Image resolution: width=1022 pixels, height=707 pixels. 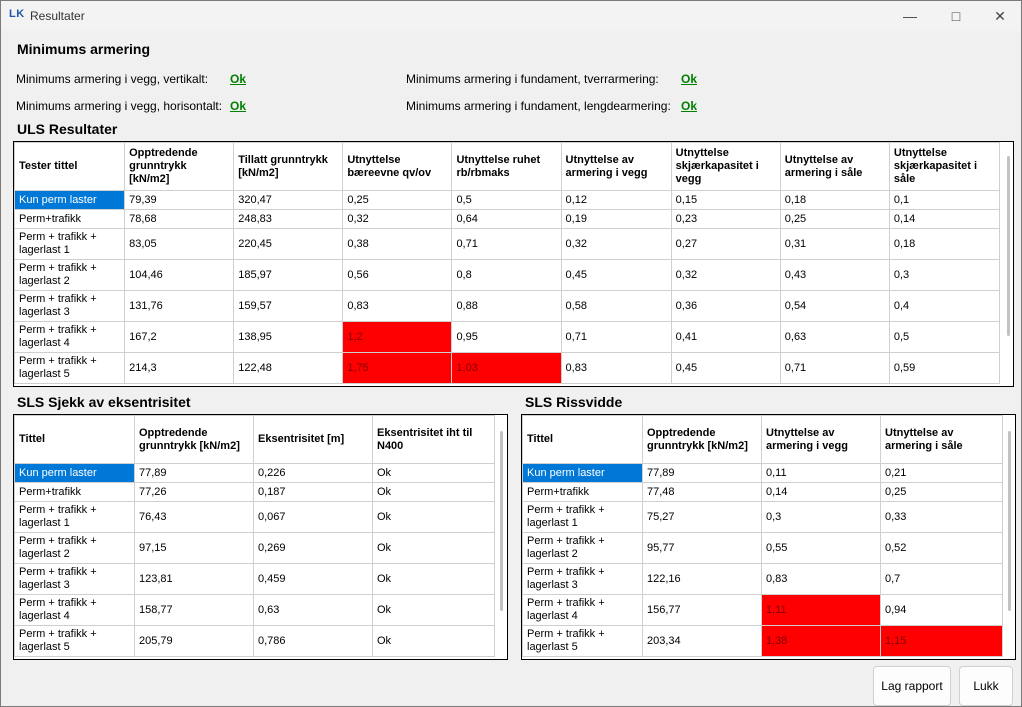 What do you see at coordinates (238, 106) in the screenshot?
I see `min-wall-horizontal-ok-link: Ok` at bounding box center [238, 106].